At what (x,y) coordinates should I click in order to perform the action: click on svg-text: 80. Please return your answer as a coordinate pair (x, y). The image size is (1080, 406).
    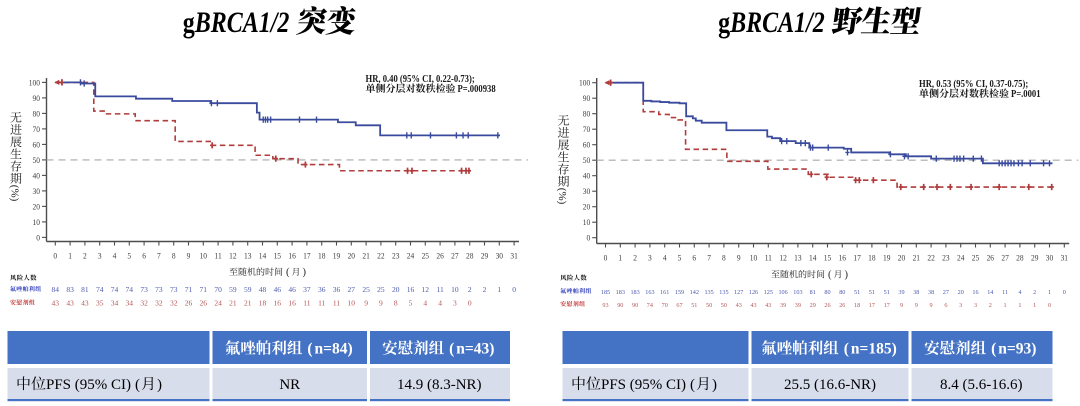
    Looking at the image, I should click on (827, 292).